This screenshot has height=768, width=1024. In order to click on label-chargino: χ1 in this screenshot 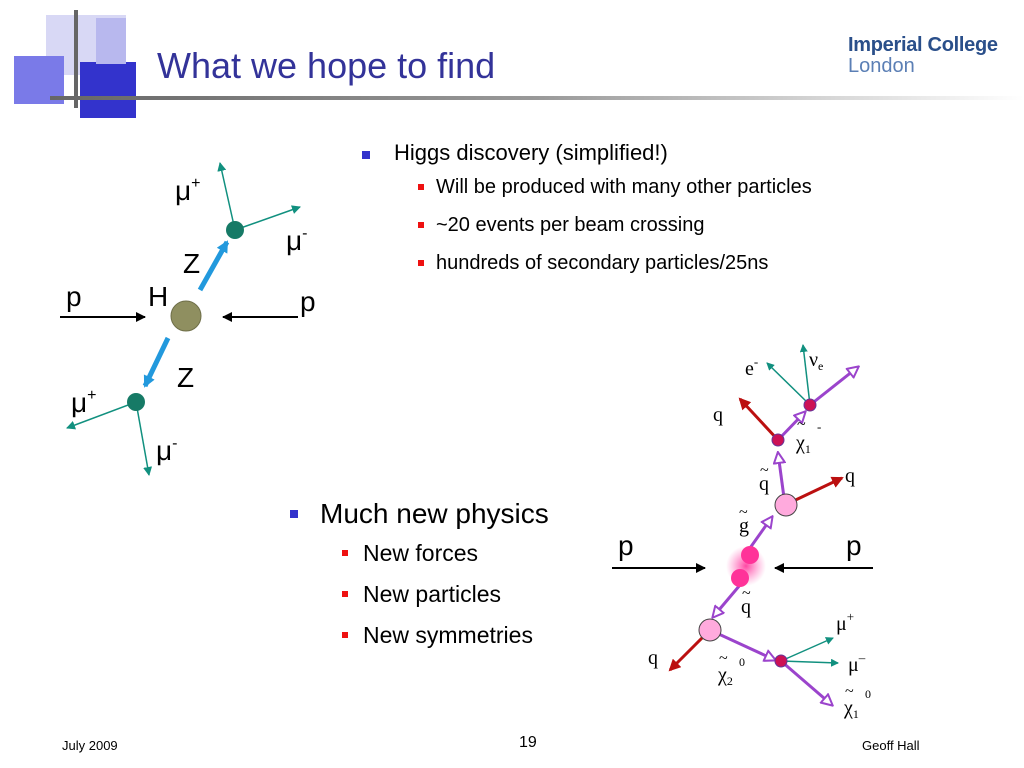, I will do `click(803, 444)`.